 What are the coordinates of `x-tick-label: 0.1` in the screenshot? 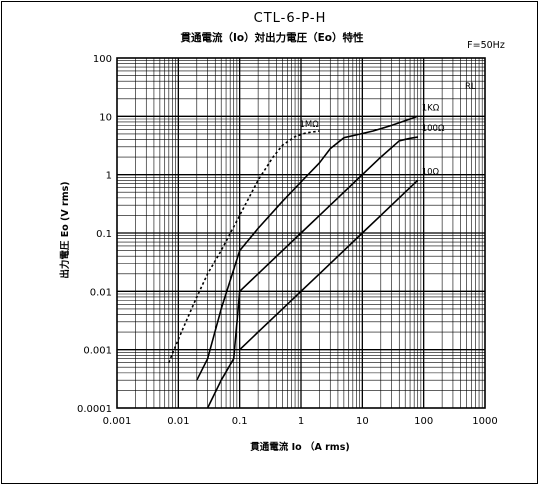 It's located at (240, 421).